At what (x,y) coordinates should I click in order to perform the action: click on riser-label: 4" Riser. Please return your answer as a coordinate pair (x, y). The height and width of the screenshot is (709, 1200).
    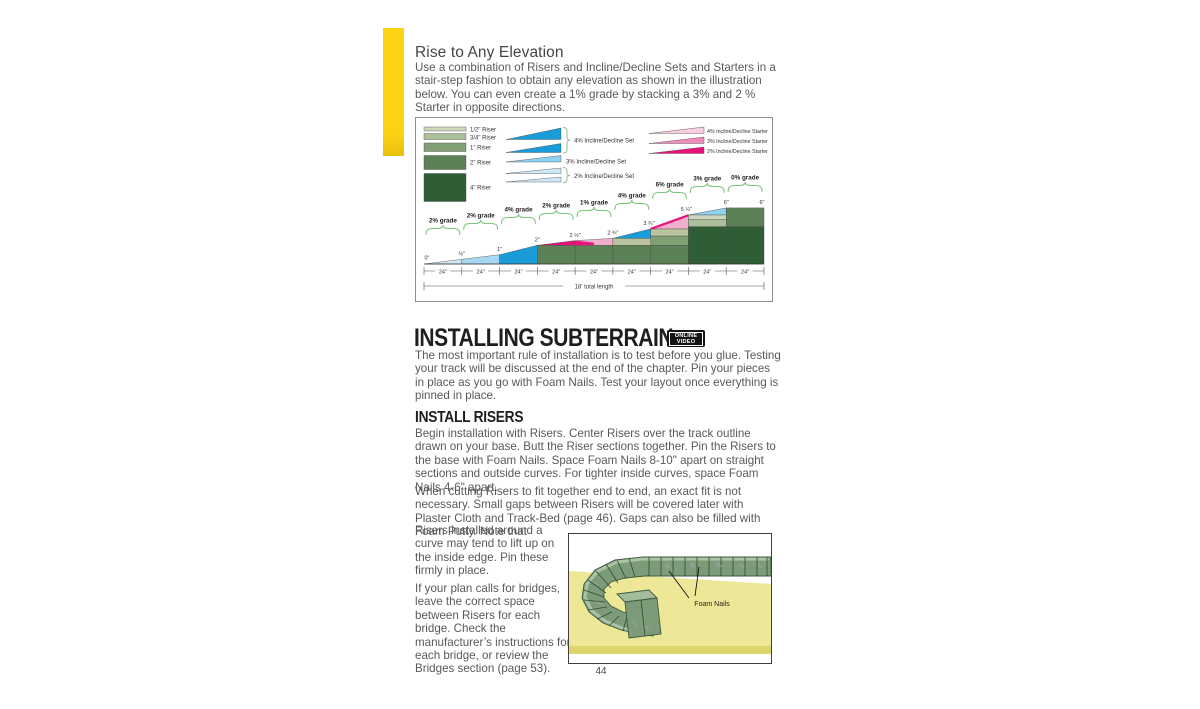
    Looking at the image, I should click on (480, 189).